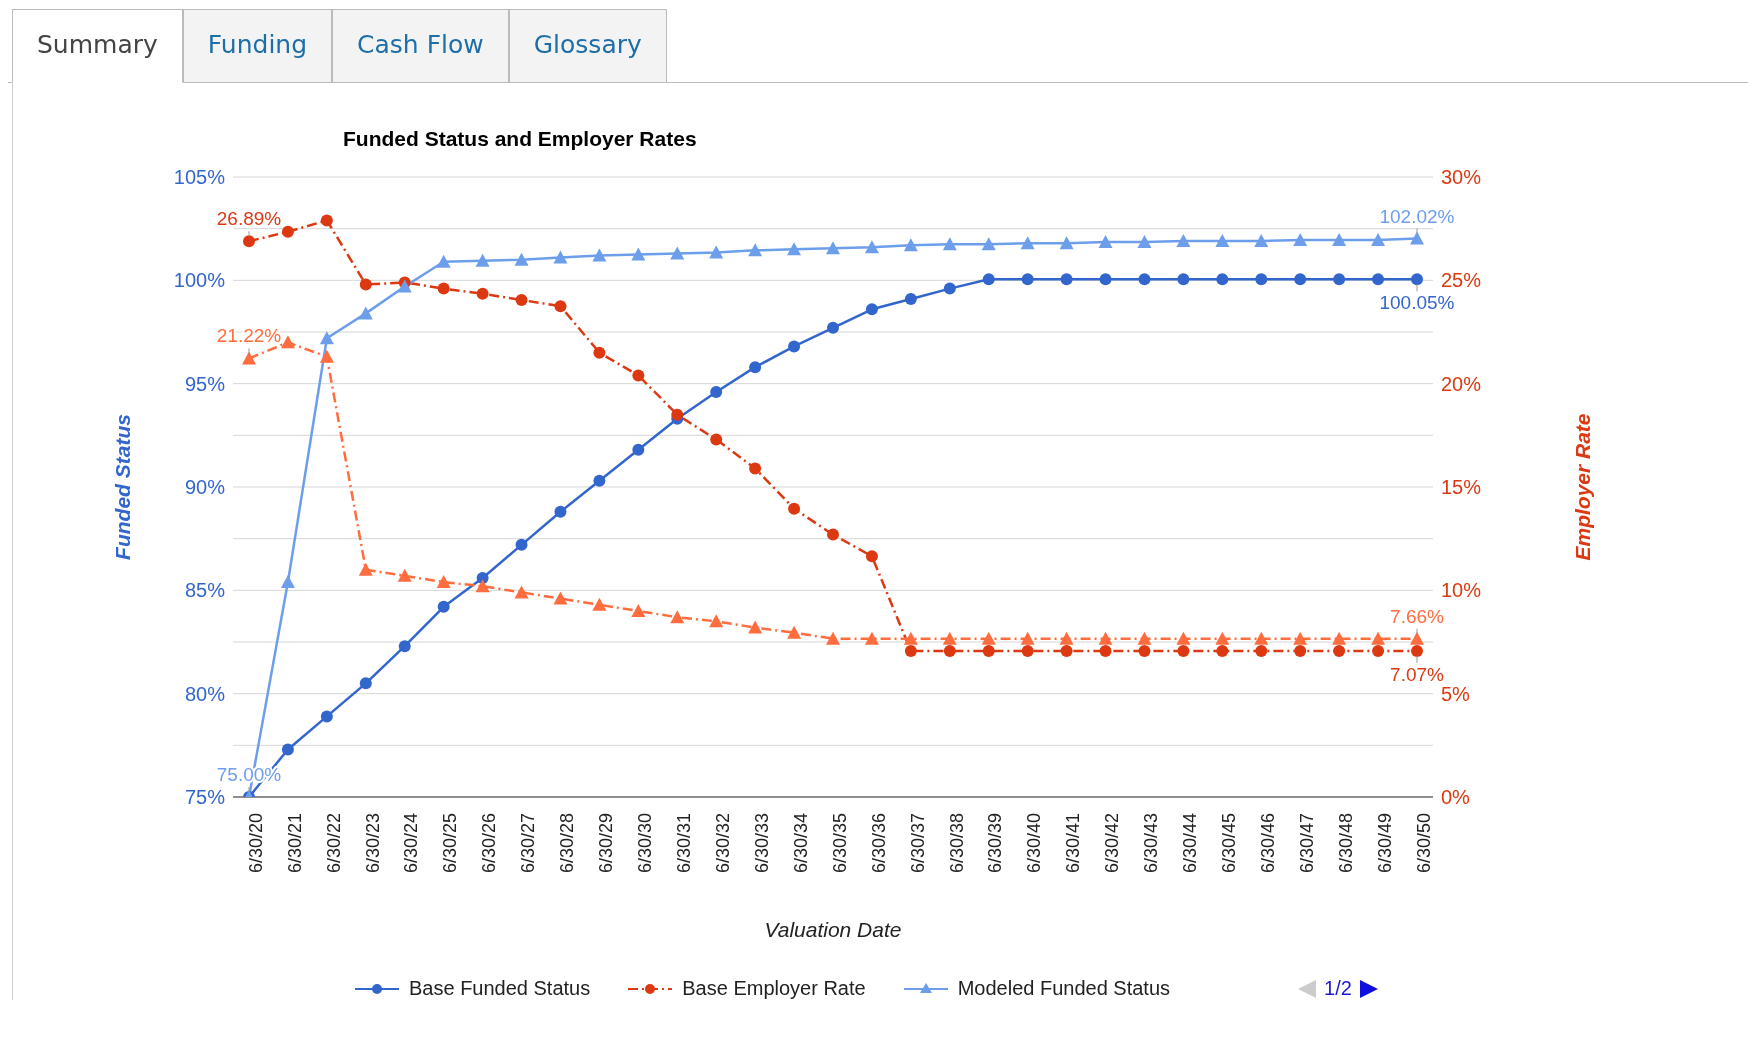 This screenshot has height=1040, width=1764. Describe the element at coordinates (1064, 988) in the screenshot. I see `legend-label: Modeled Funded Status` at that location.